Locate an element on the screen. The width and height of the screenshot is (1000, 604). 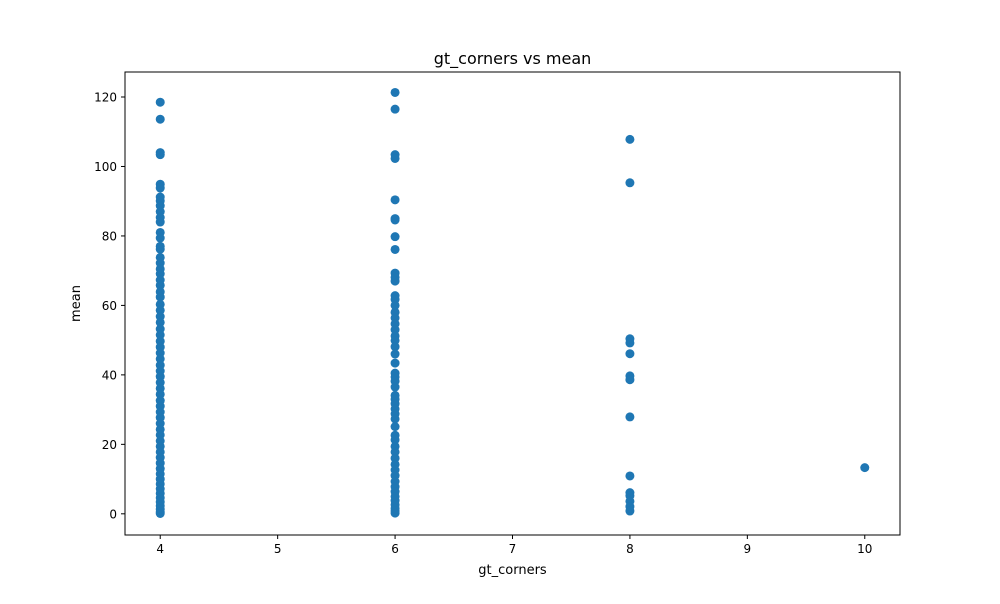
x-axis-ticks: 4 5 6 7 8 9 10 is located at coordinates (514, 545).